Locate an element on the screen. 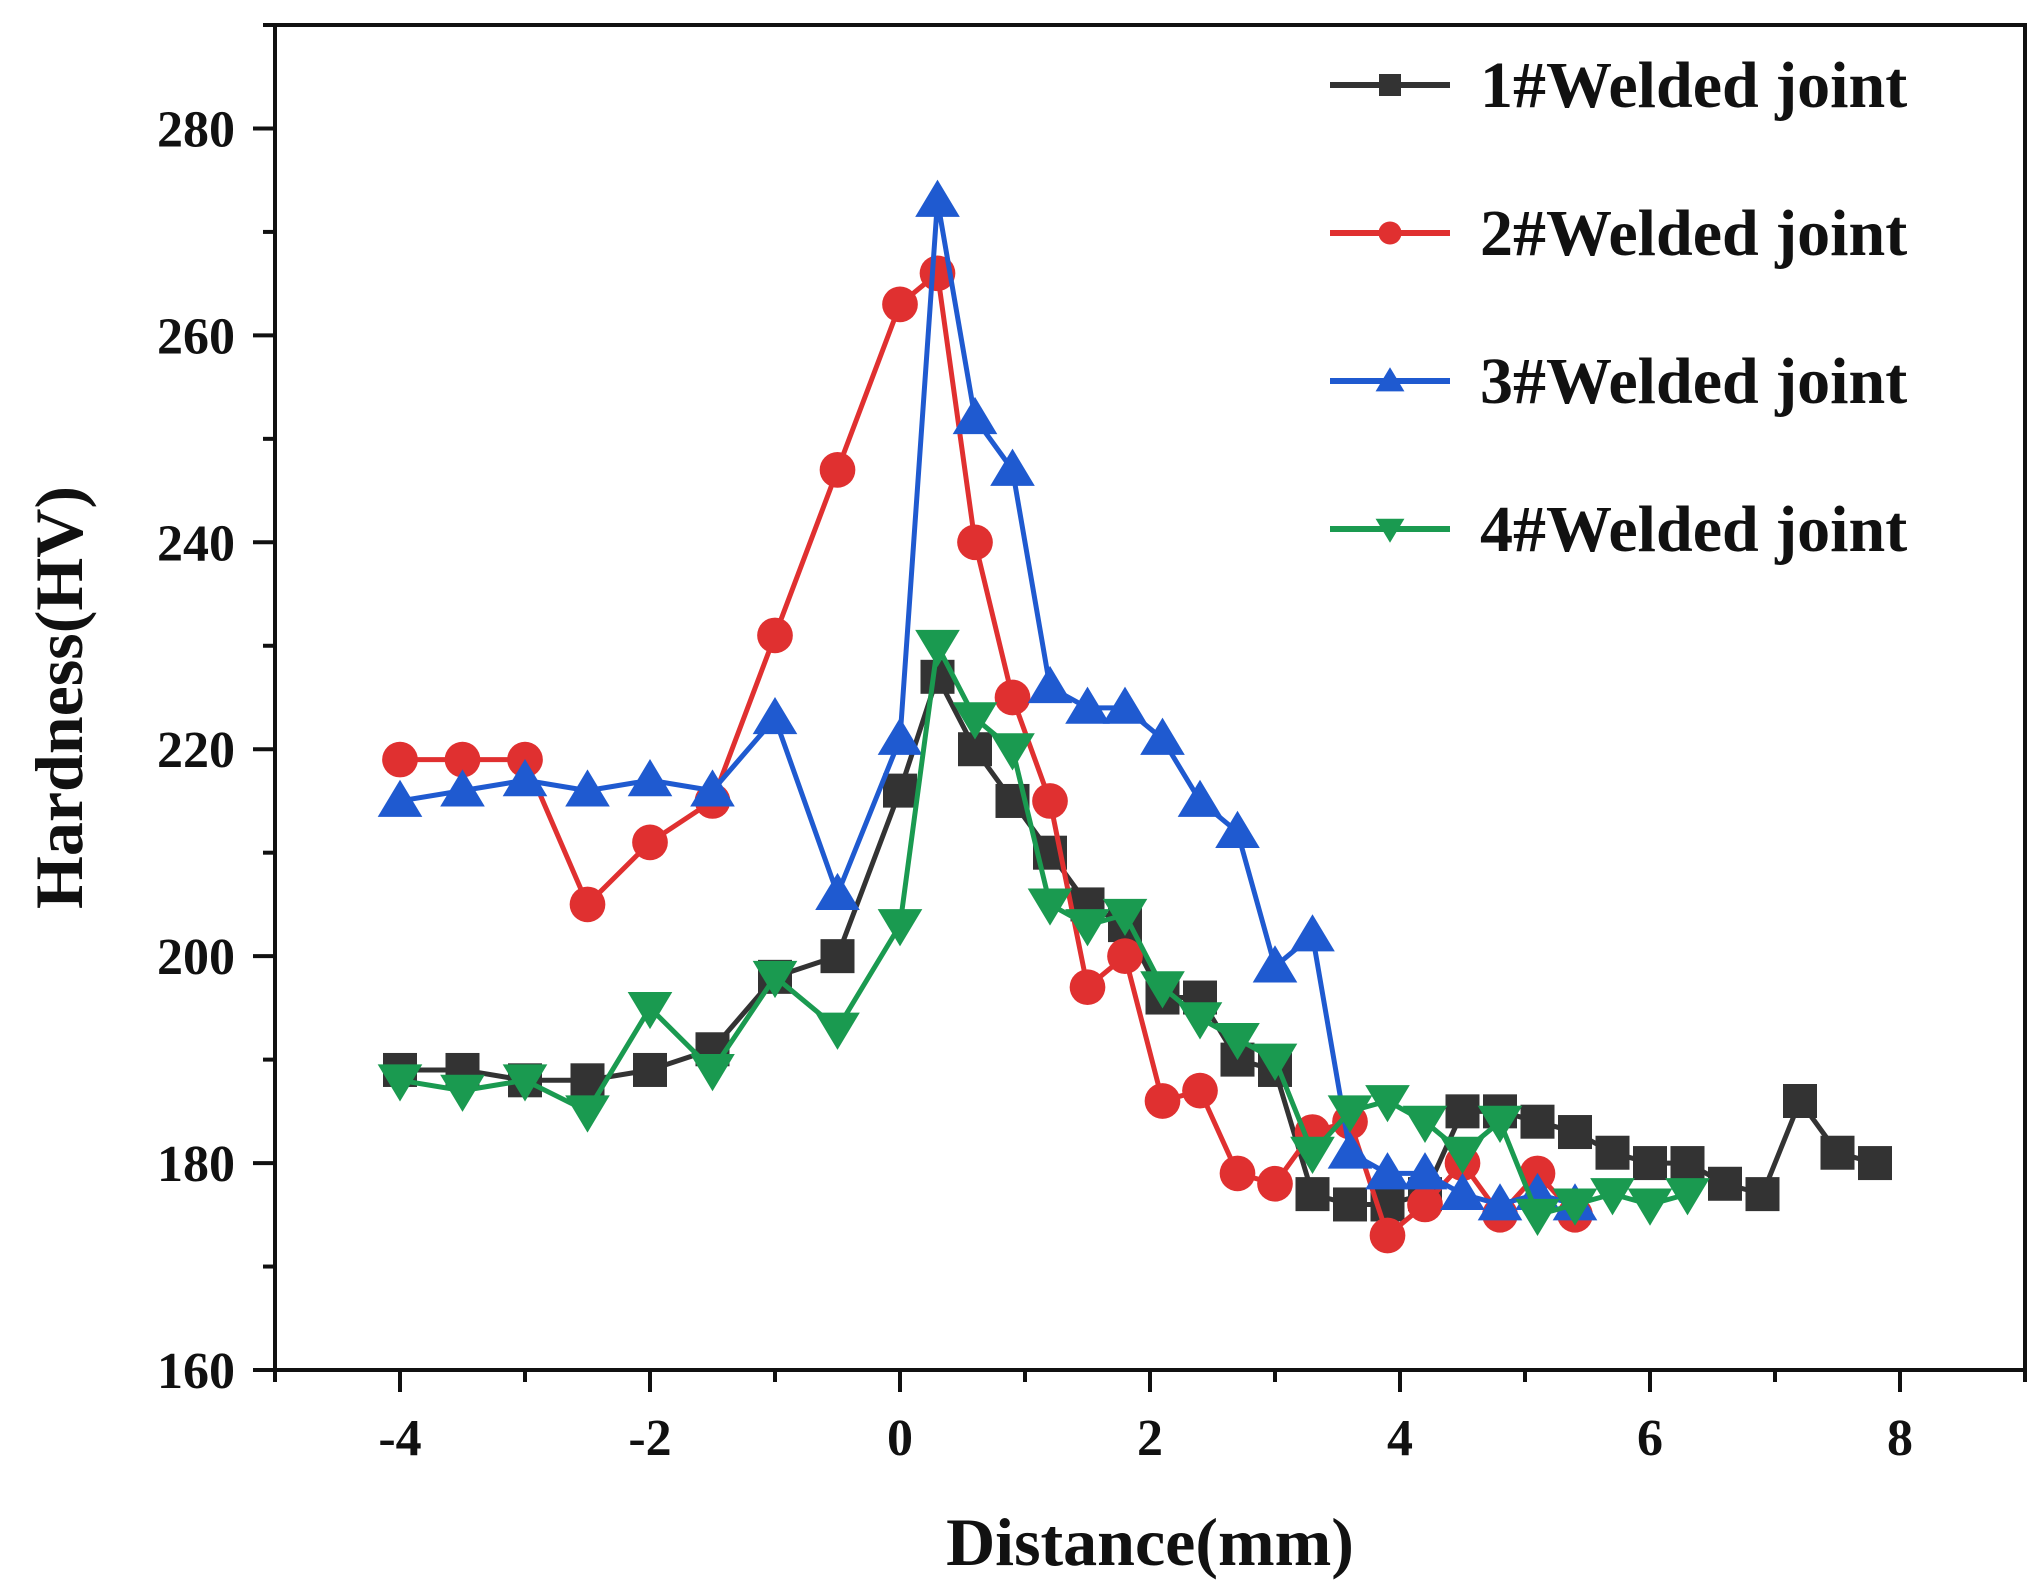 The image size is (2044, 1590). x-tick-label: 6 is located at coordinates (1650, 1438).